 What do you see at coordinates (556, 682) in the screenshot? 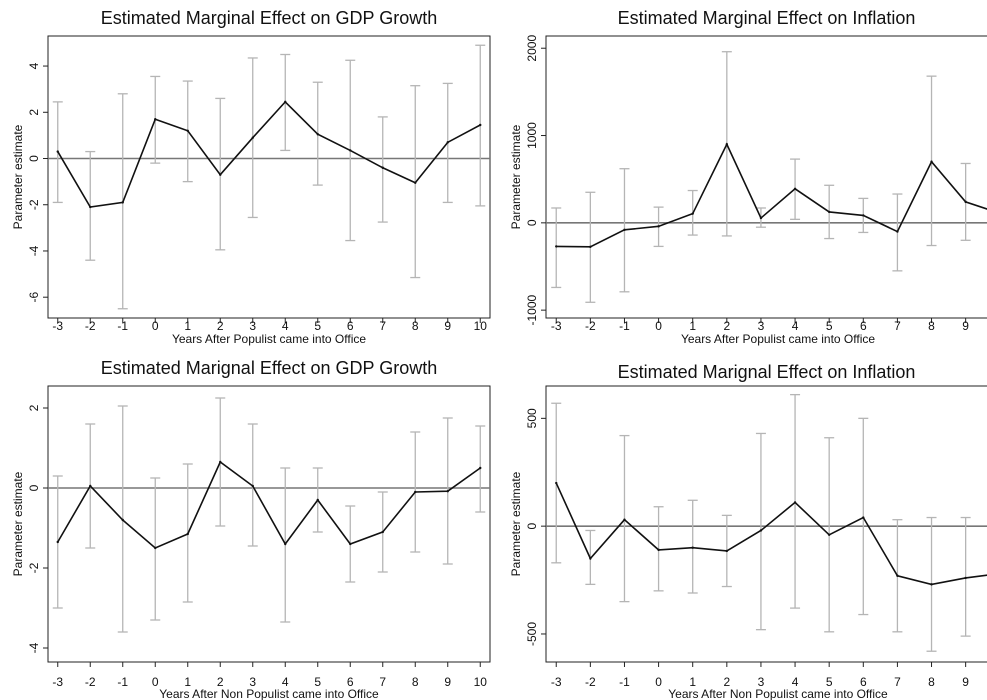
I see `x-tick-label: -3` at bounding box center [556, 682].